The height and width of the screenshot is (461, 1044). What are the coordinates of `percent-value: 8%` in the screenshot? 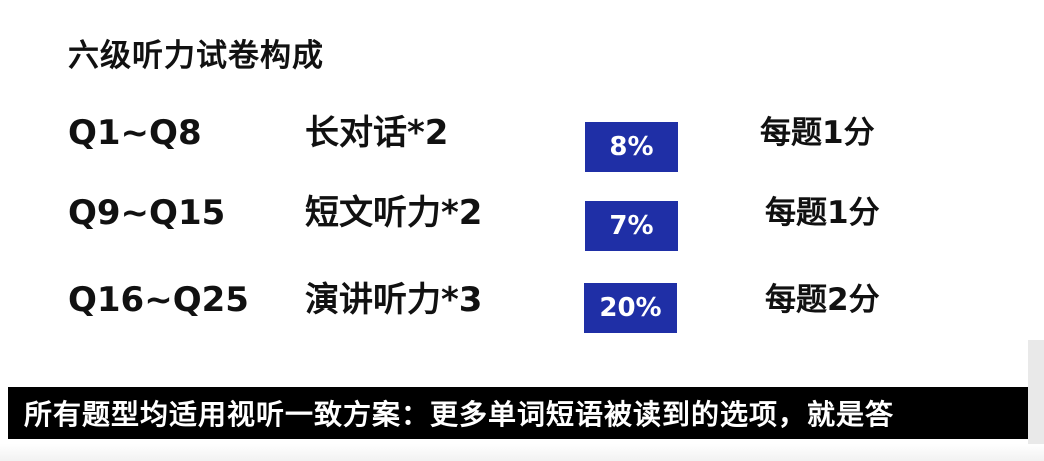 It's located at (631, 147).